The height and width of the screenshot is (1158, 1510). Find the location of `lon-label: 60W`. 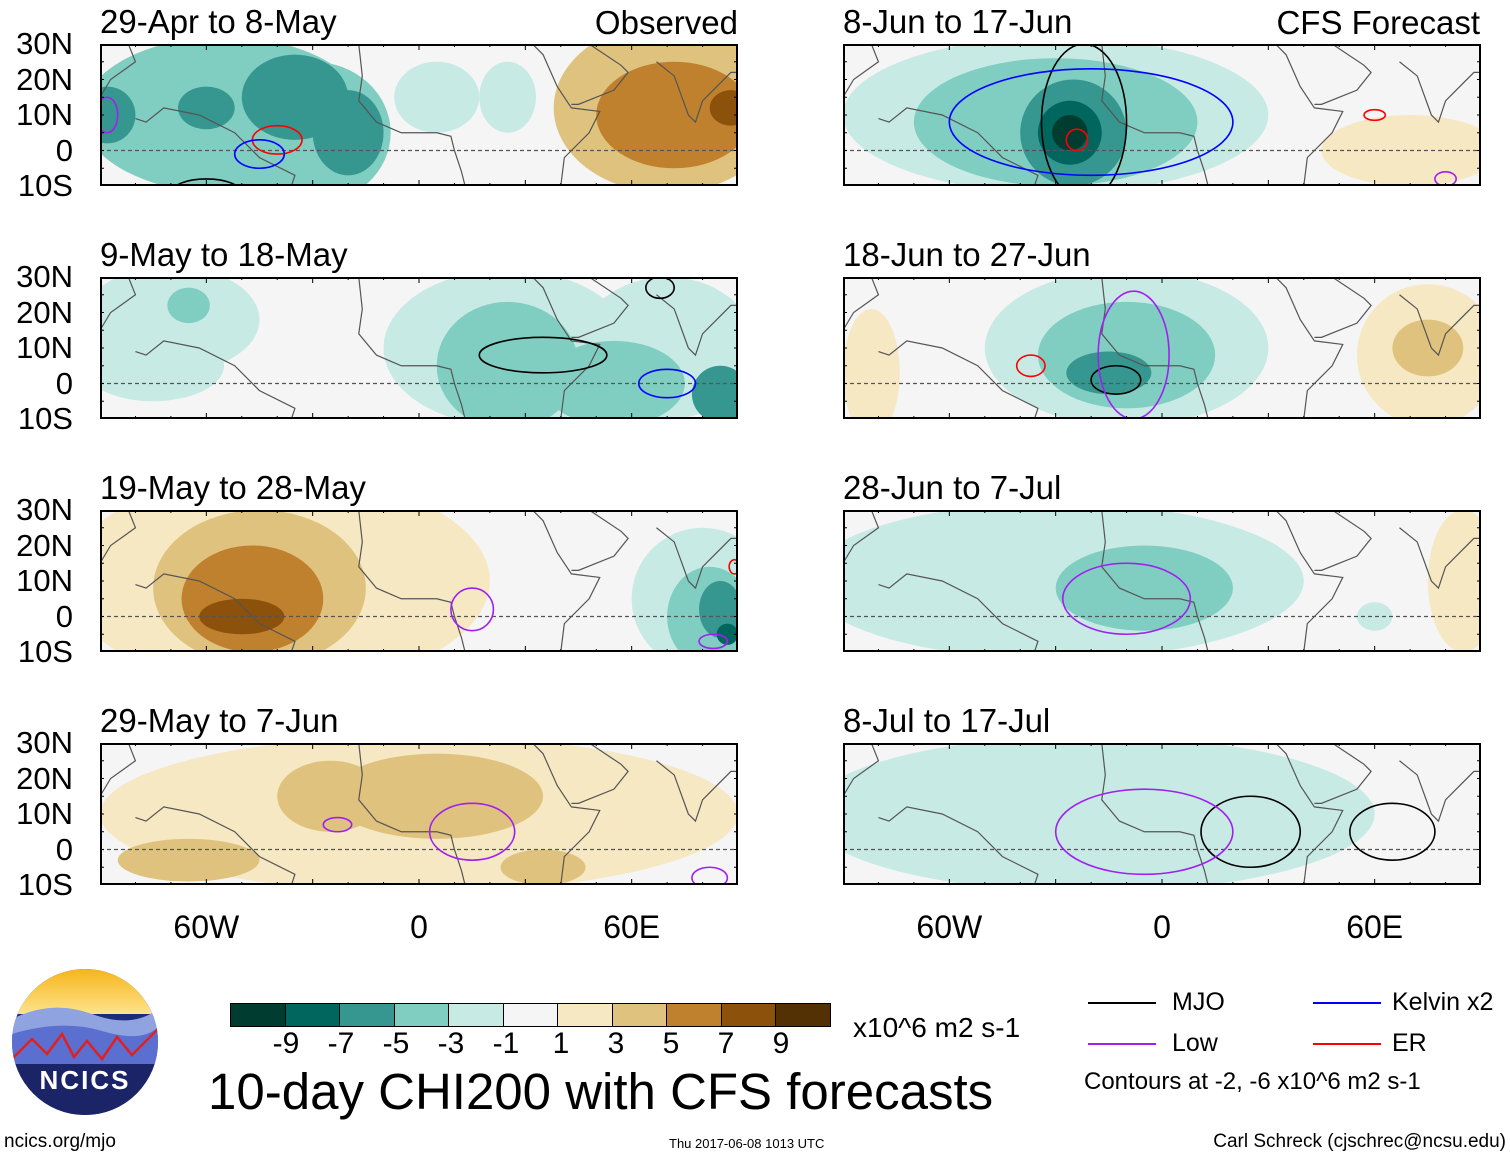

lon-label: 60W is located at coordinates (949, 927).